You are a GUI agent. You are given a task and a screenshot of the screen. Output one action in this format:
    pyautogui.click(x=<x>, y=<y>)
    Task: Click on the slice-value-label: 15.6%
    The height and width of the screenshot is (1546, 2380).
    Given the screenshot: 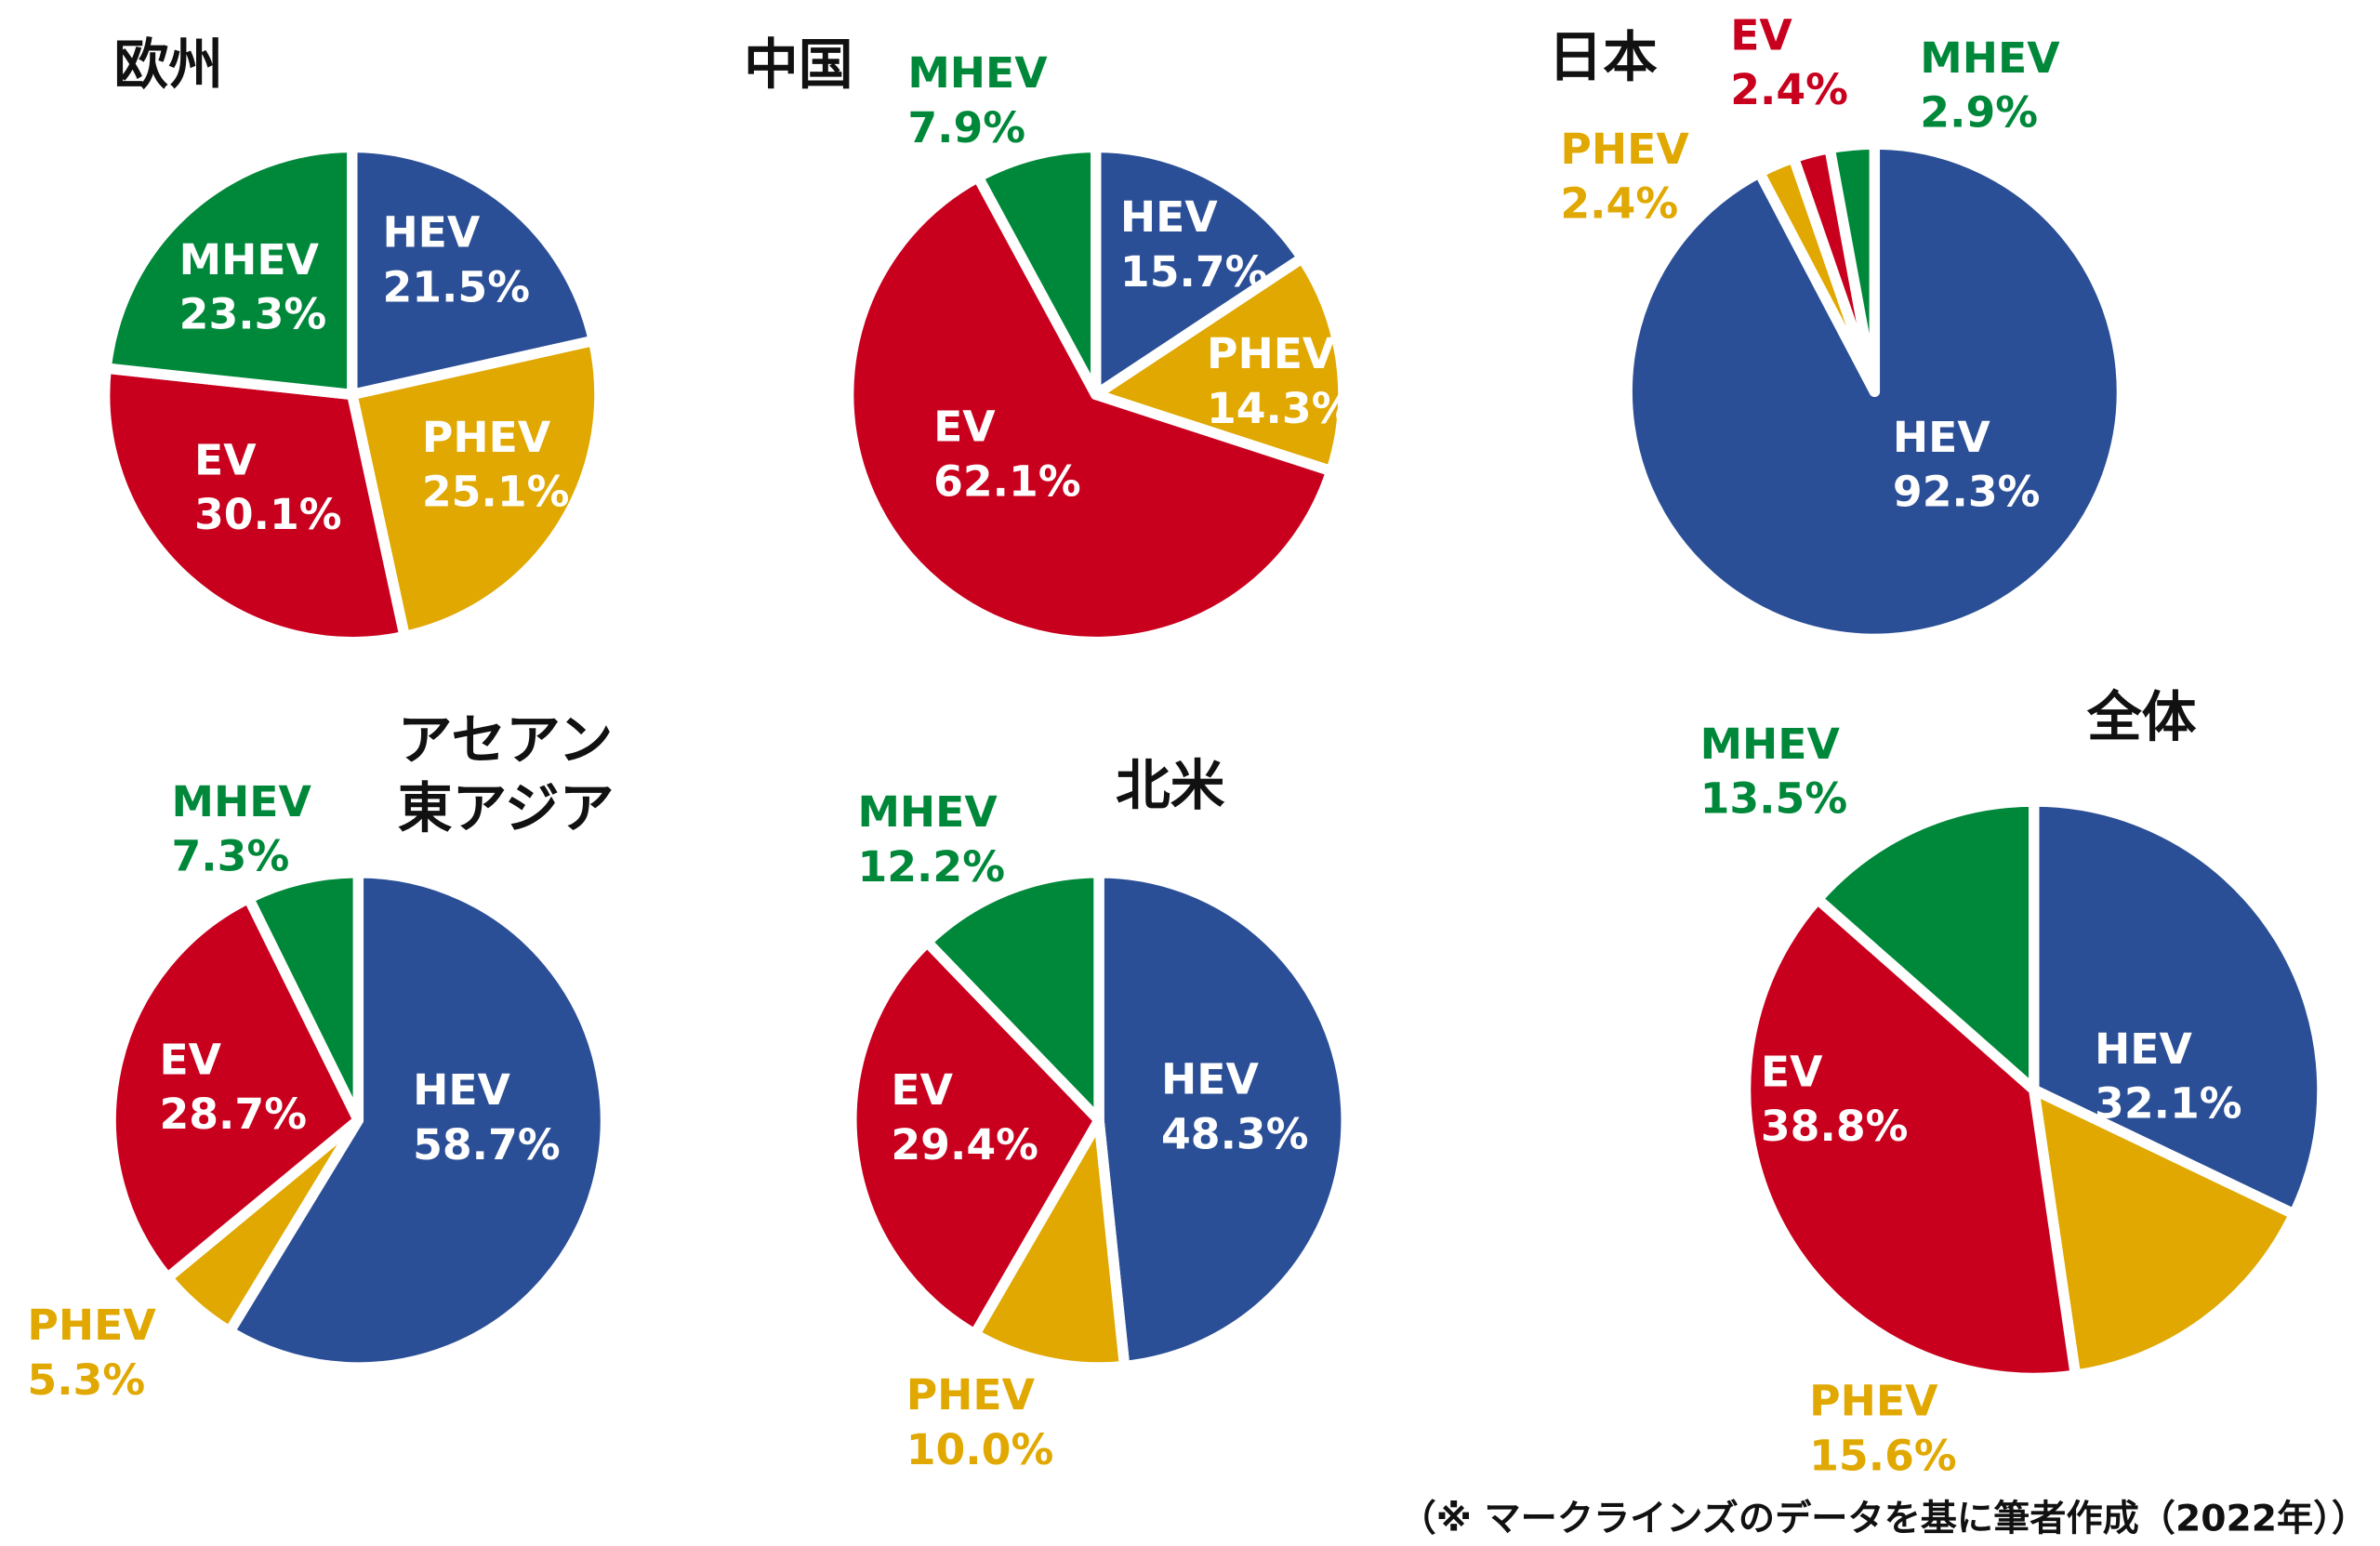 What is the action you would take?
    pyautogui.click(x=1883, y=1455)
    